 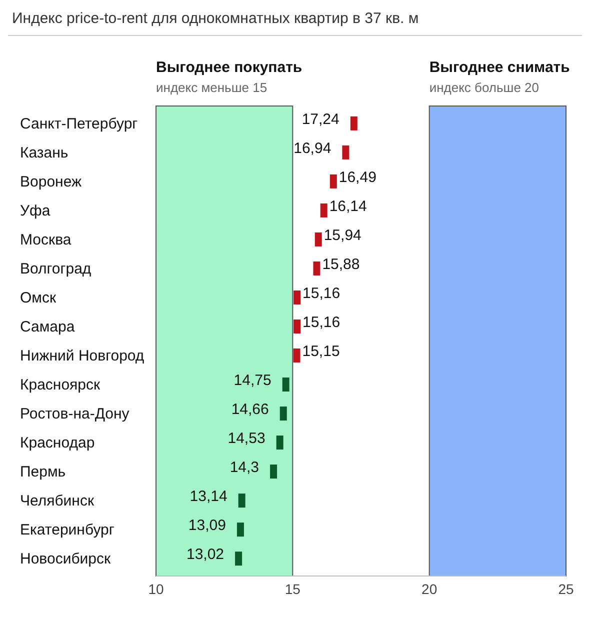 What do you see at coordinates (38, 297) in the screenshot?
I see `y-tick-label: Омск` at bounding box center [38, 297].